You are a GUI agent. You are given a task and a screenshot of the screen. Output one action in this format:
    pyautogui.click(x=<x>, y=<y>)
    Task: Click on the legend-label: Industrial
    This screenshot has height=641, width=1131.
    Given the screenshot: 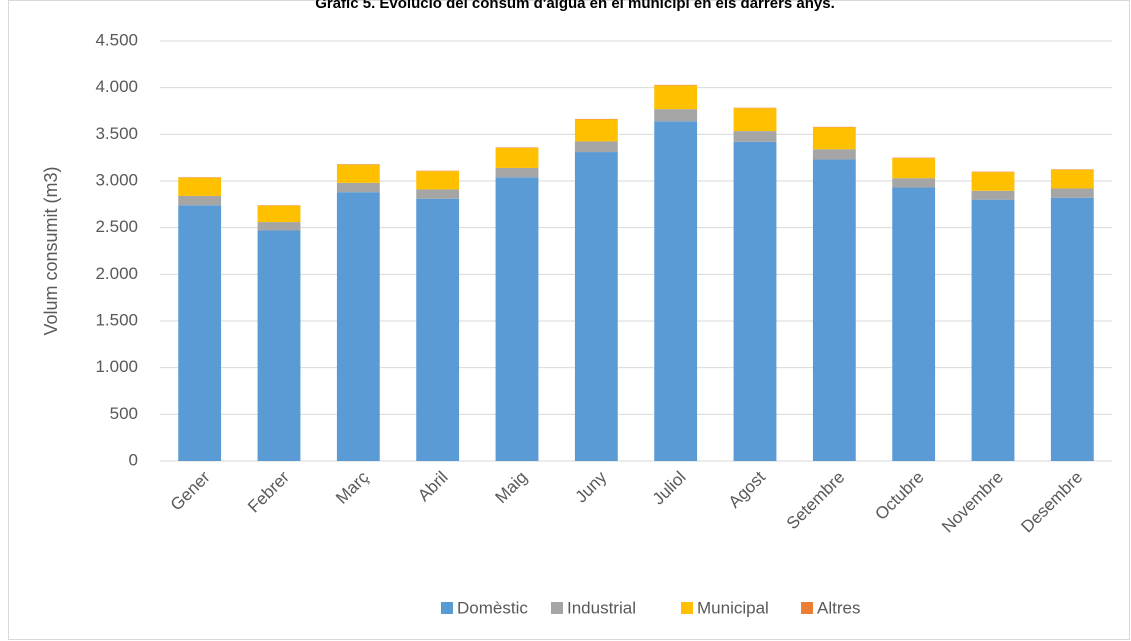 What is the action you would take?
    pyautogui.click(x=601, y=607)
    